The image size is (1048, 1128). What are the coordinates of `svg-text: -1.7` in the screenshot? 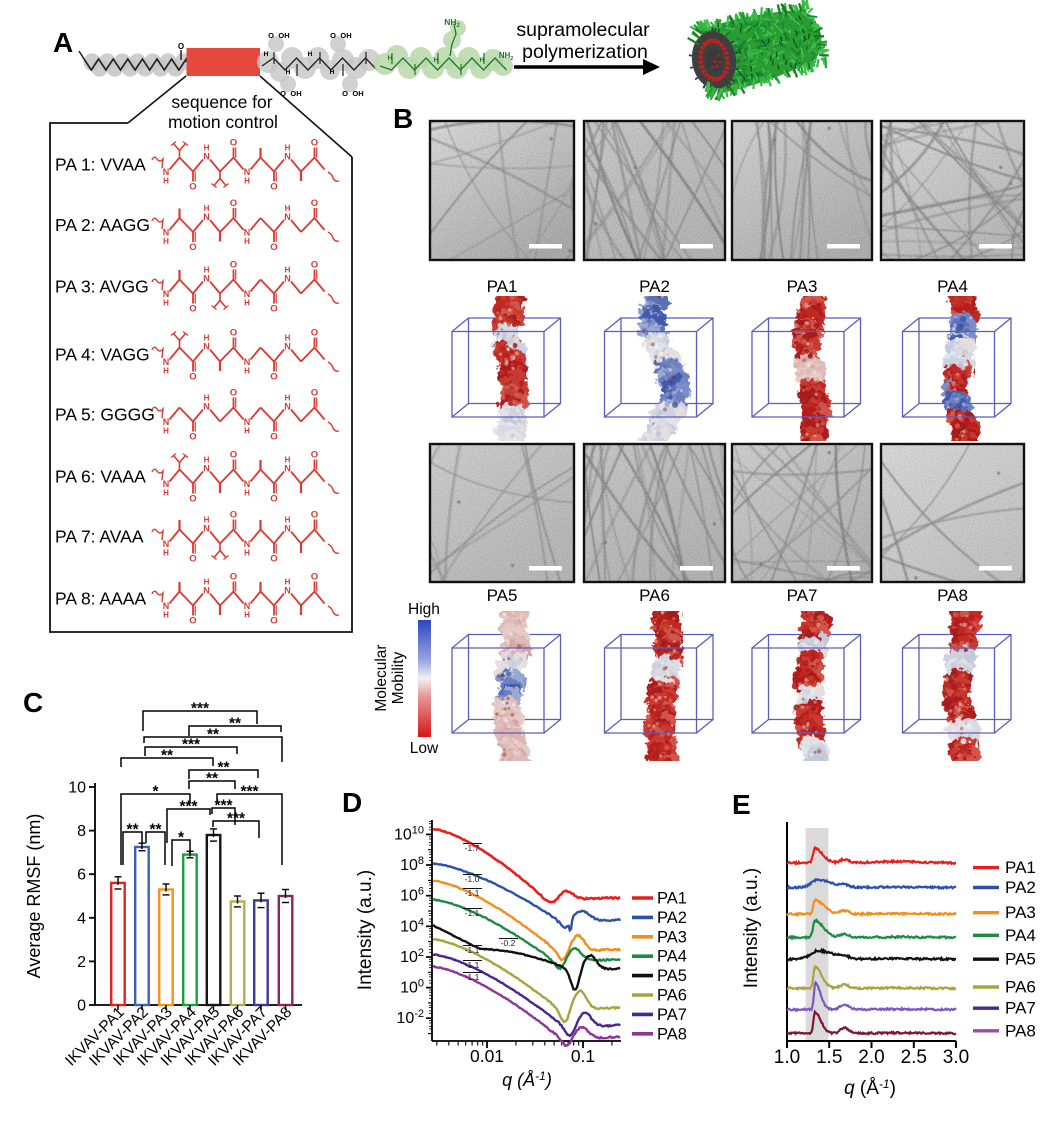 It's located at (472, 848).